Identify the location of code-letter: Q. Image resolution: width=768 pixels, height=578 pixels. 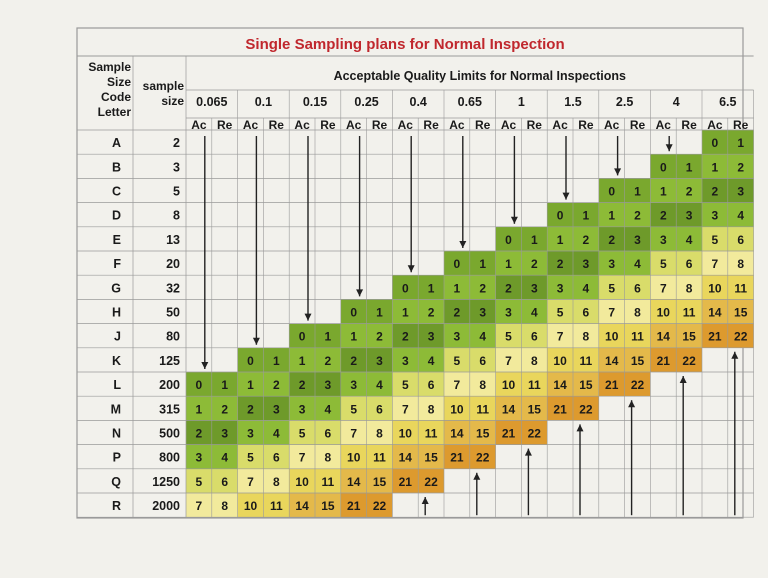
(116, 482).